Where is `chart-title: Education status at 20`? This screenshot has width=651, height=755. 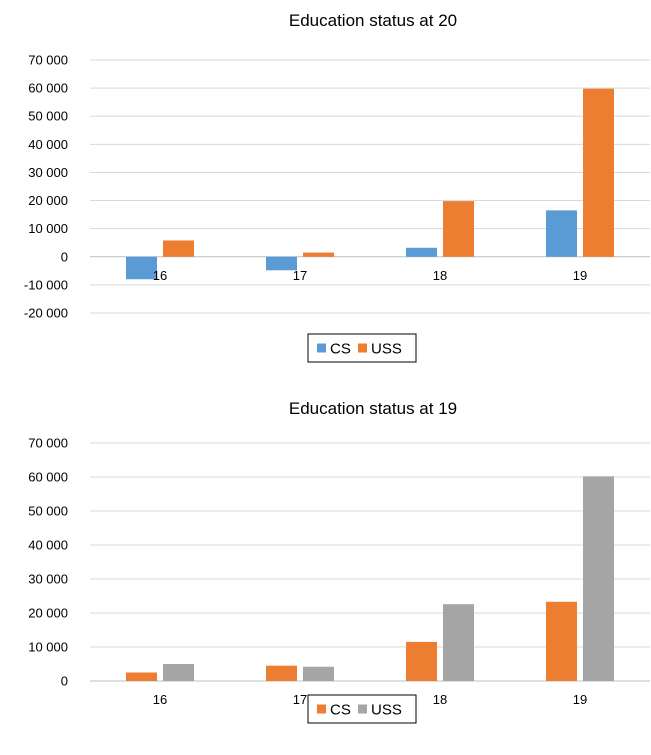 chart-title: Education status at 20 is located at coordinates (373, 20).